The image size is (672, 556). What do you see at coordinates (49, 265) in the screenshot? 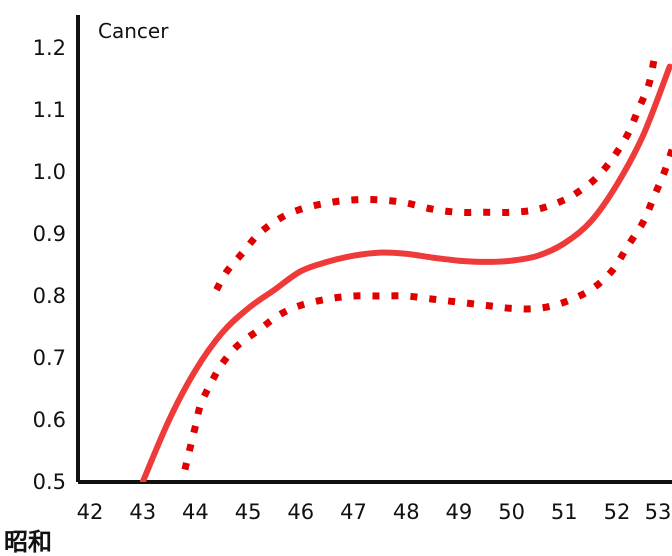
I see `y-tick-labels: 0.5 0.6 0.7 0.8 0.9 1.0 1.1 1.2` at bounding box center [49, 265].